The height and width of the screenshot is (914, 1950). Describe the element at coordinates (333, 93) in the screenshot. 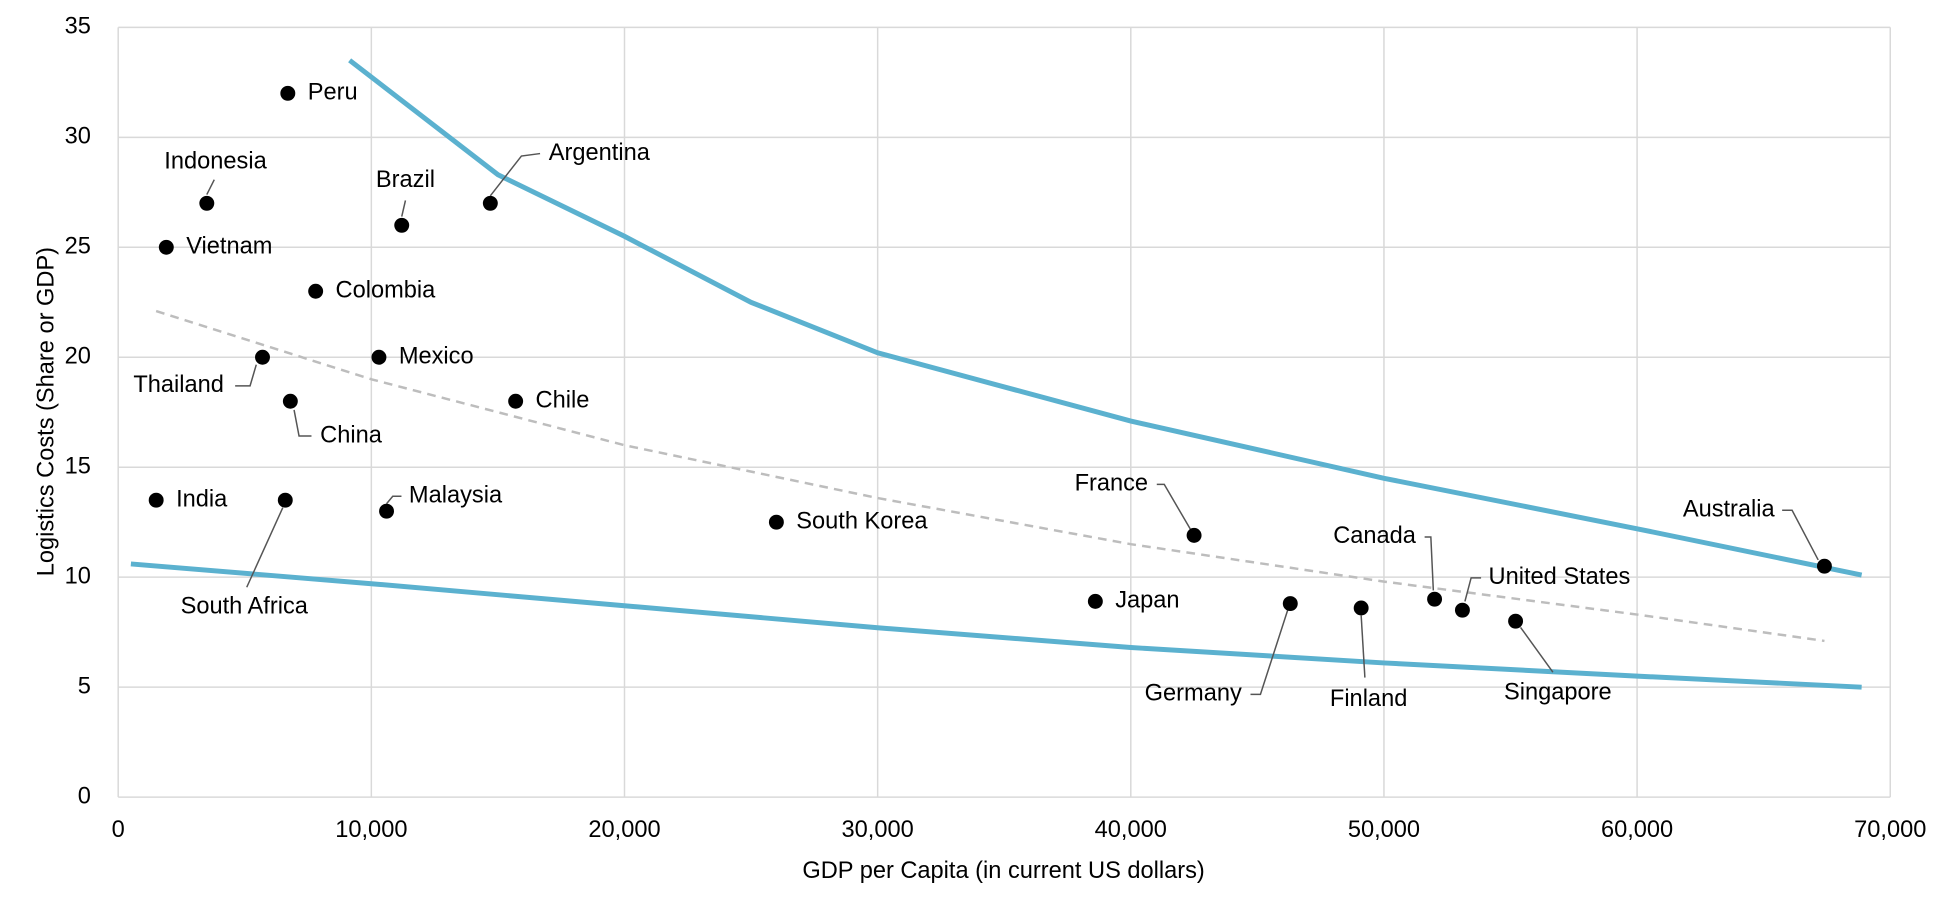

I see `point-label: Peru` at that location.